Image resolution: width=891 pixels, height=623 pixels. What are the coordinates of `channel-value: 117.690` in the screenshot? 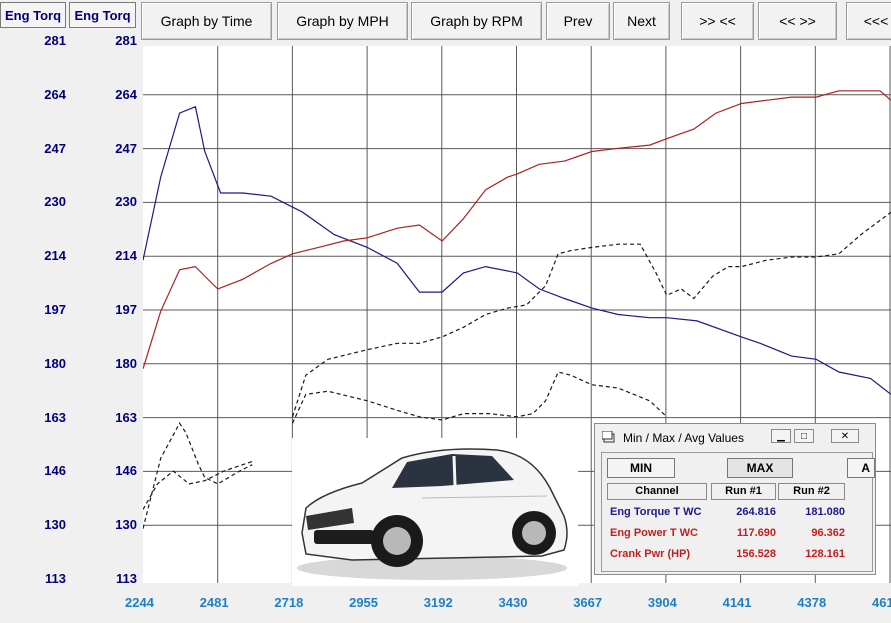 It's located at (756, 533).